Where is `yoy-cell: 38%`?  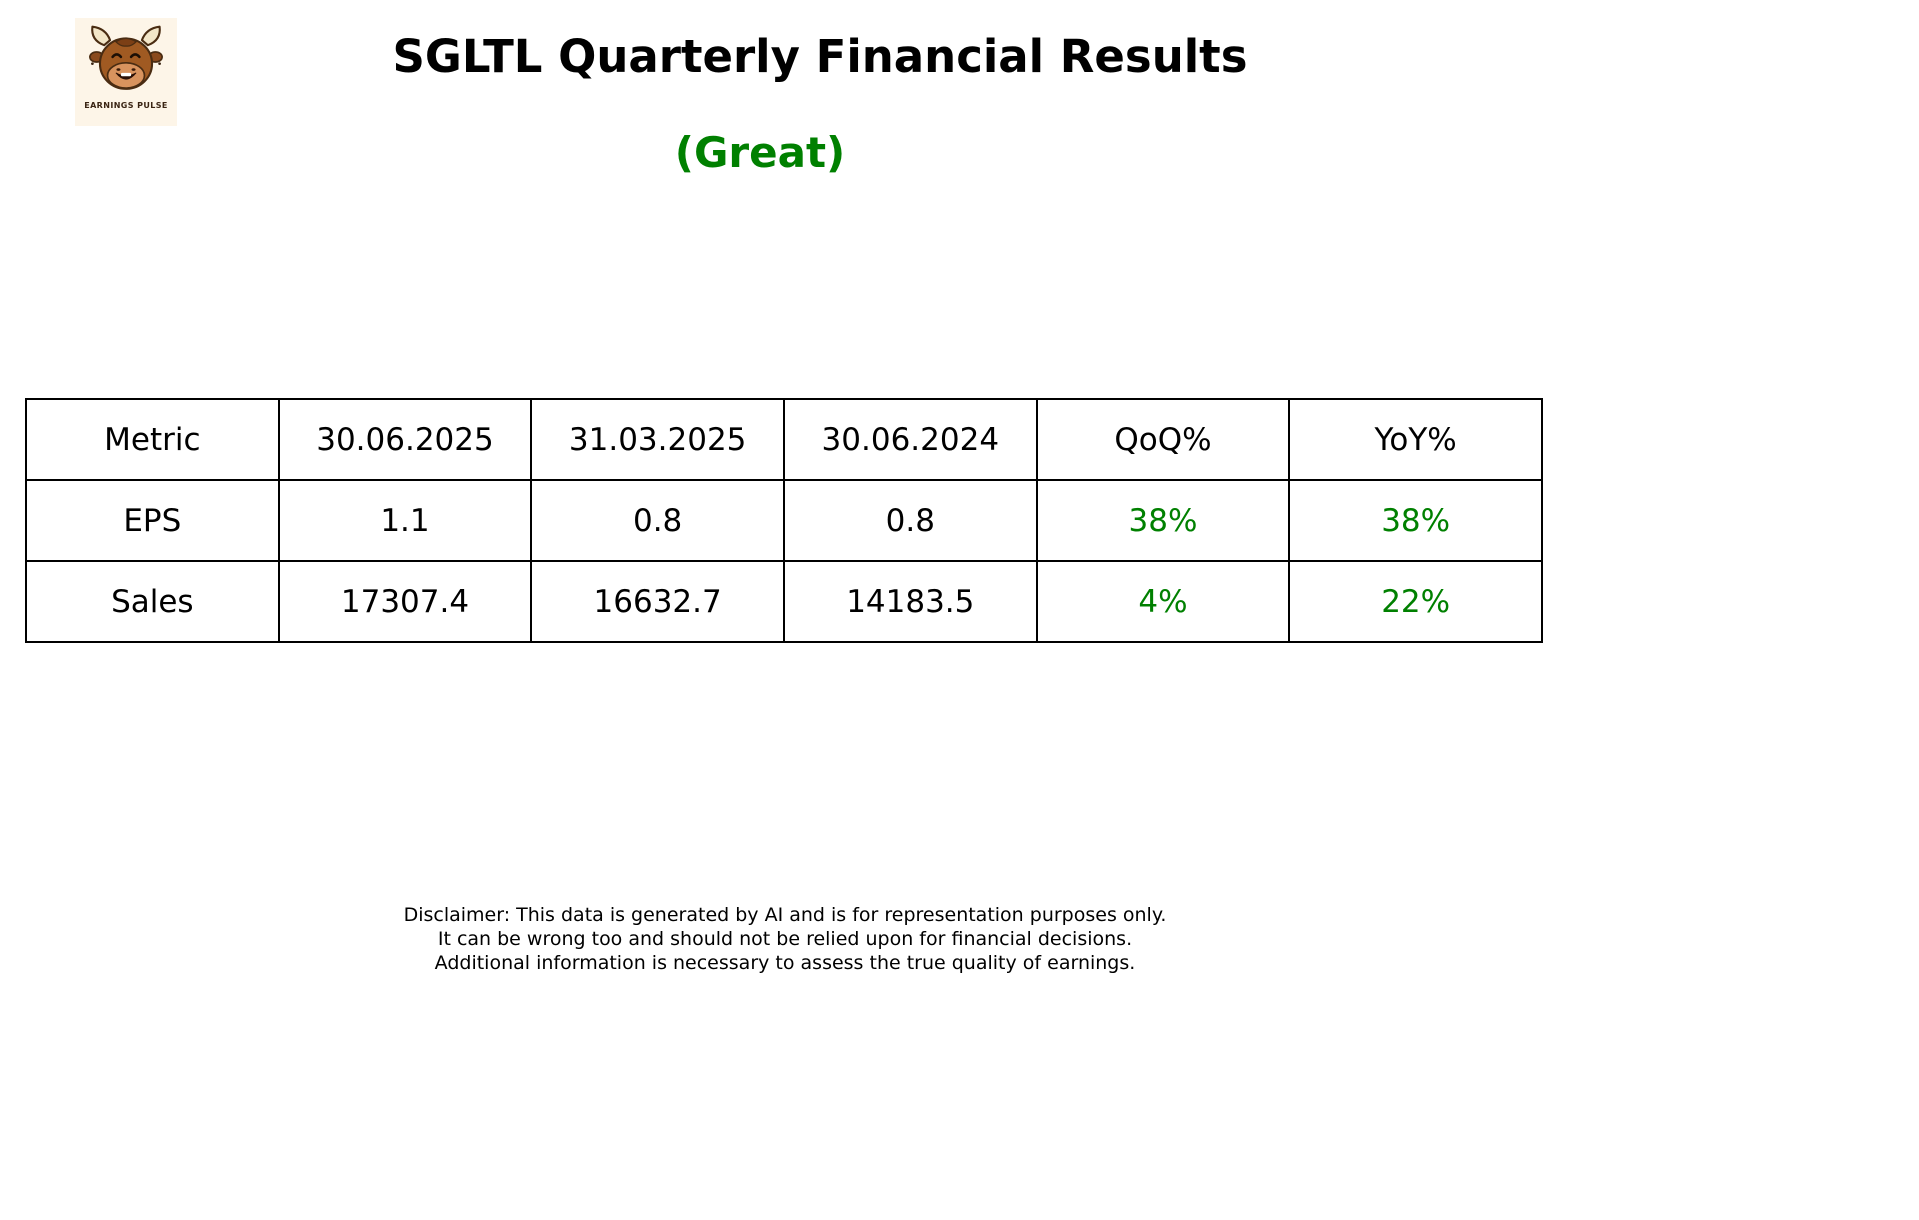
yoy-cell: 38% is located at coordinates (1415, 520).